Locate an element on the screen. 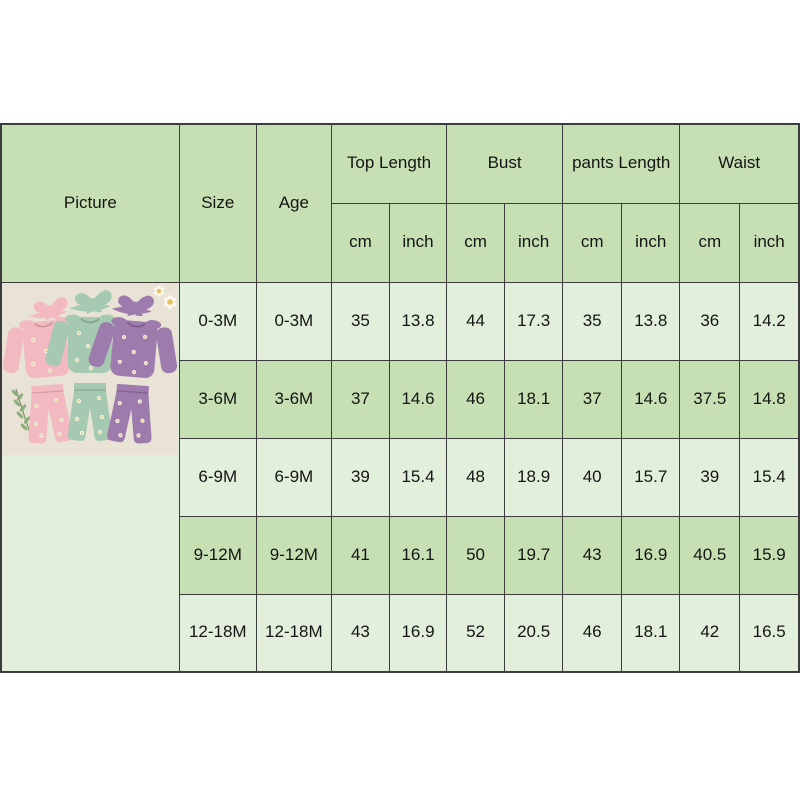  cell-age: 3-6M is located at coordinates (293, 399).